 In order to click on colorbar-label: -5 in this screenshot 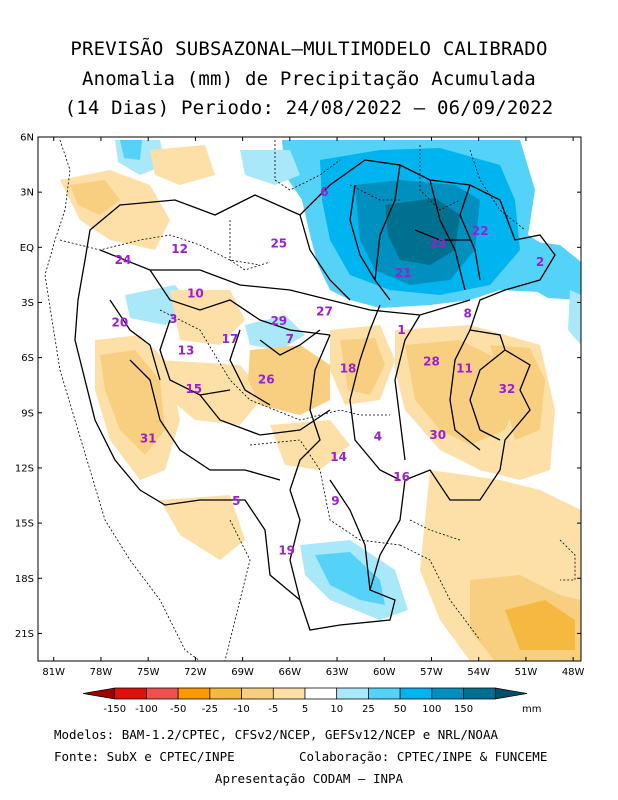, I will do `click(273, 709)`.